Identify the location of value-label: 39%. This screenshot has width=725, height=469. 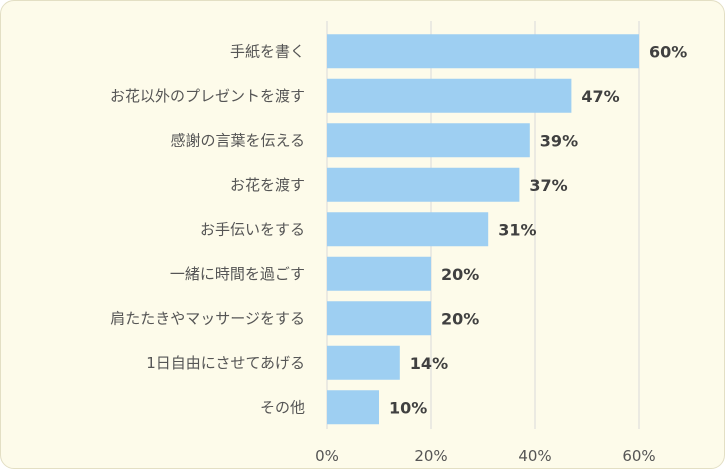
(559, 140).